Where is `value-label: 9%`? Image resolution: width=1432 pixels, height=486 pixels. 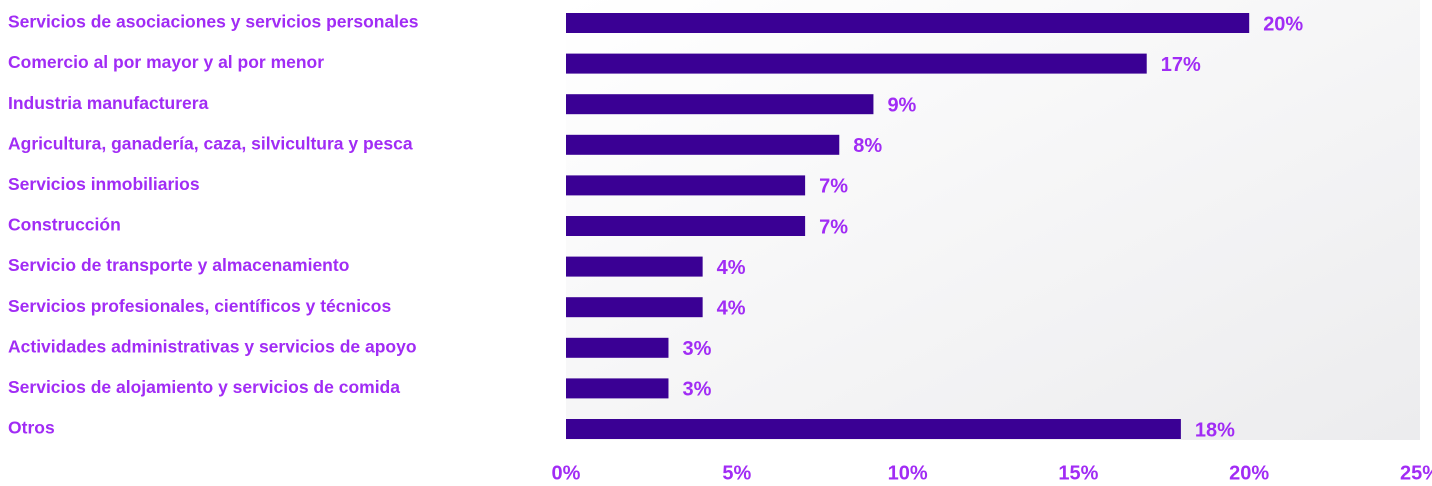
value-label: 9% is located at coordinates (901, 105).